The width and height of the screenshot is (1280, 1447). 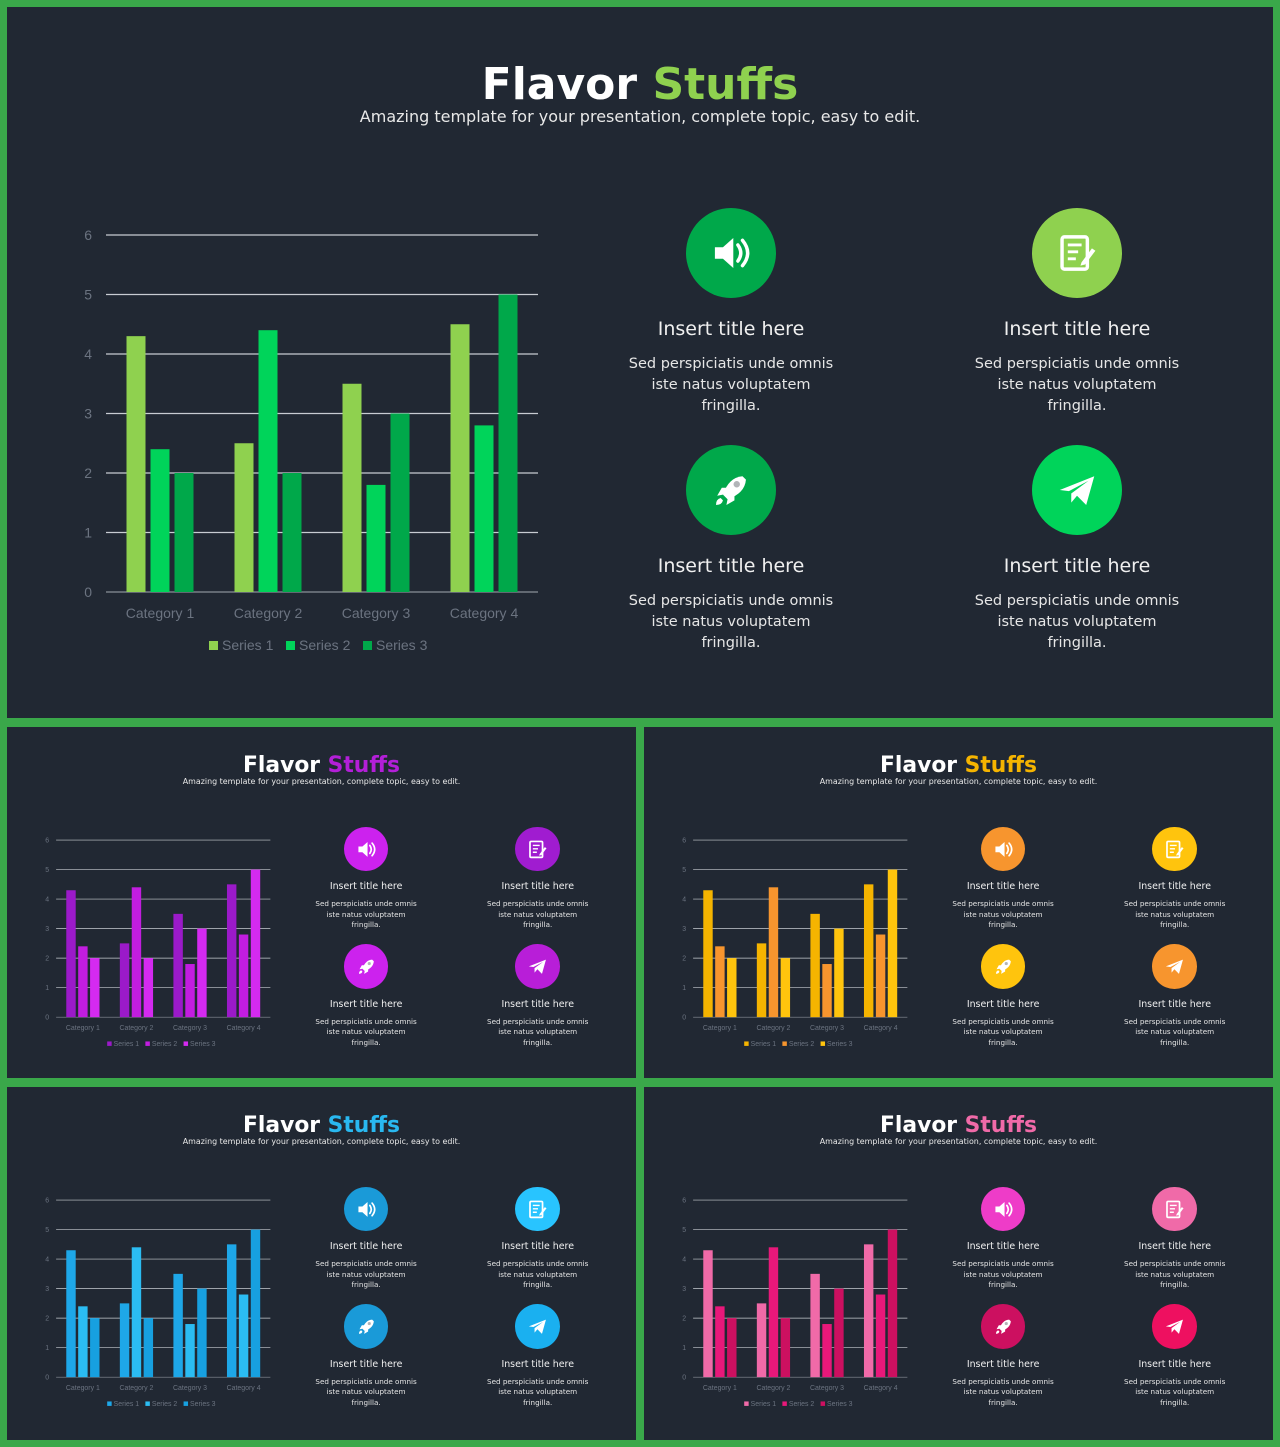 I want to click on legend-label: Series 3, so click(x=203, y=1044).